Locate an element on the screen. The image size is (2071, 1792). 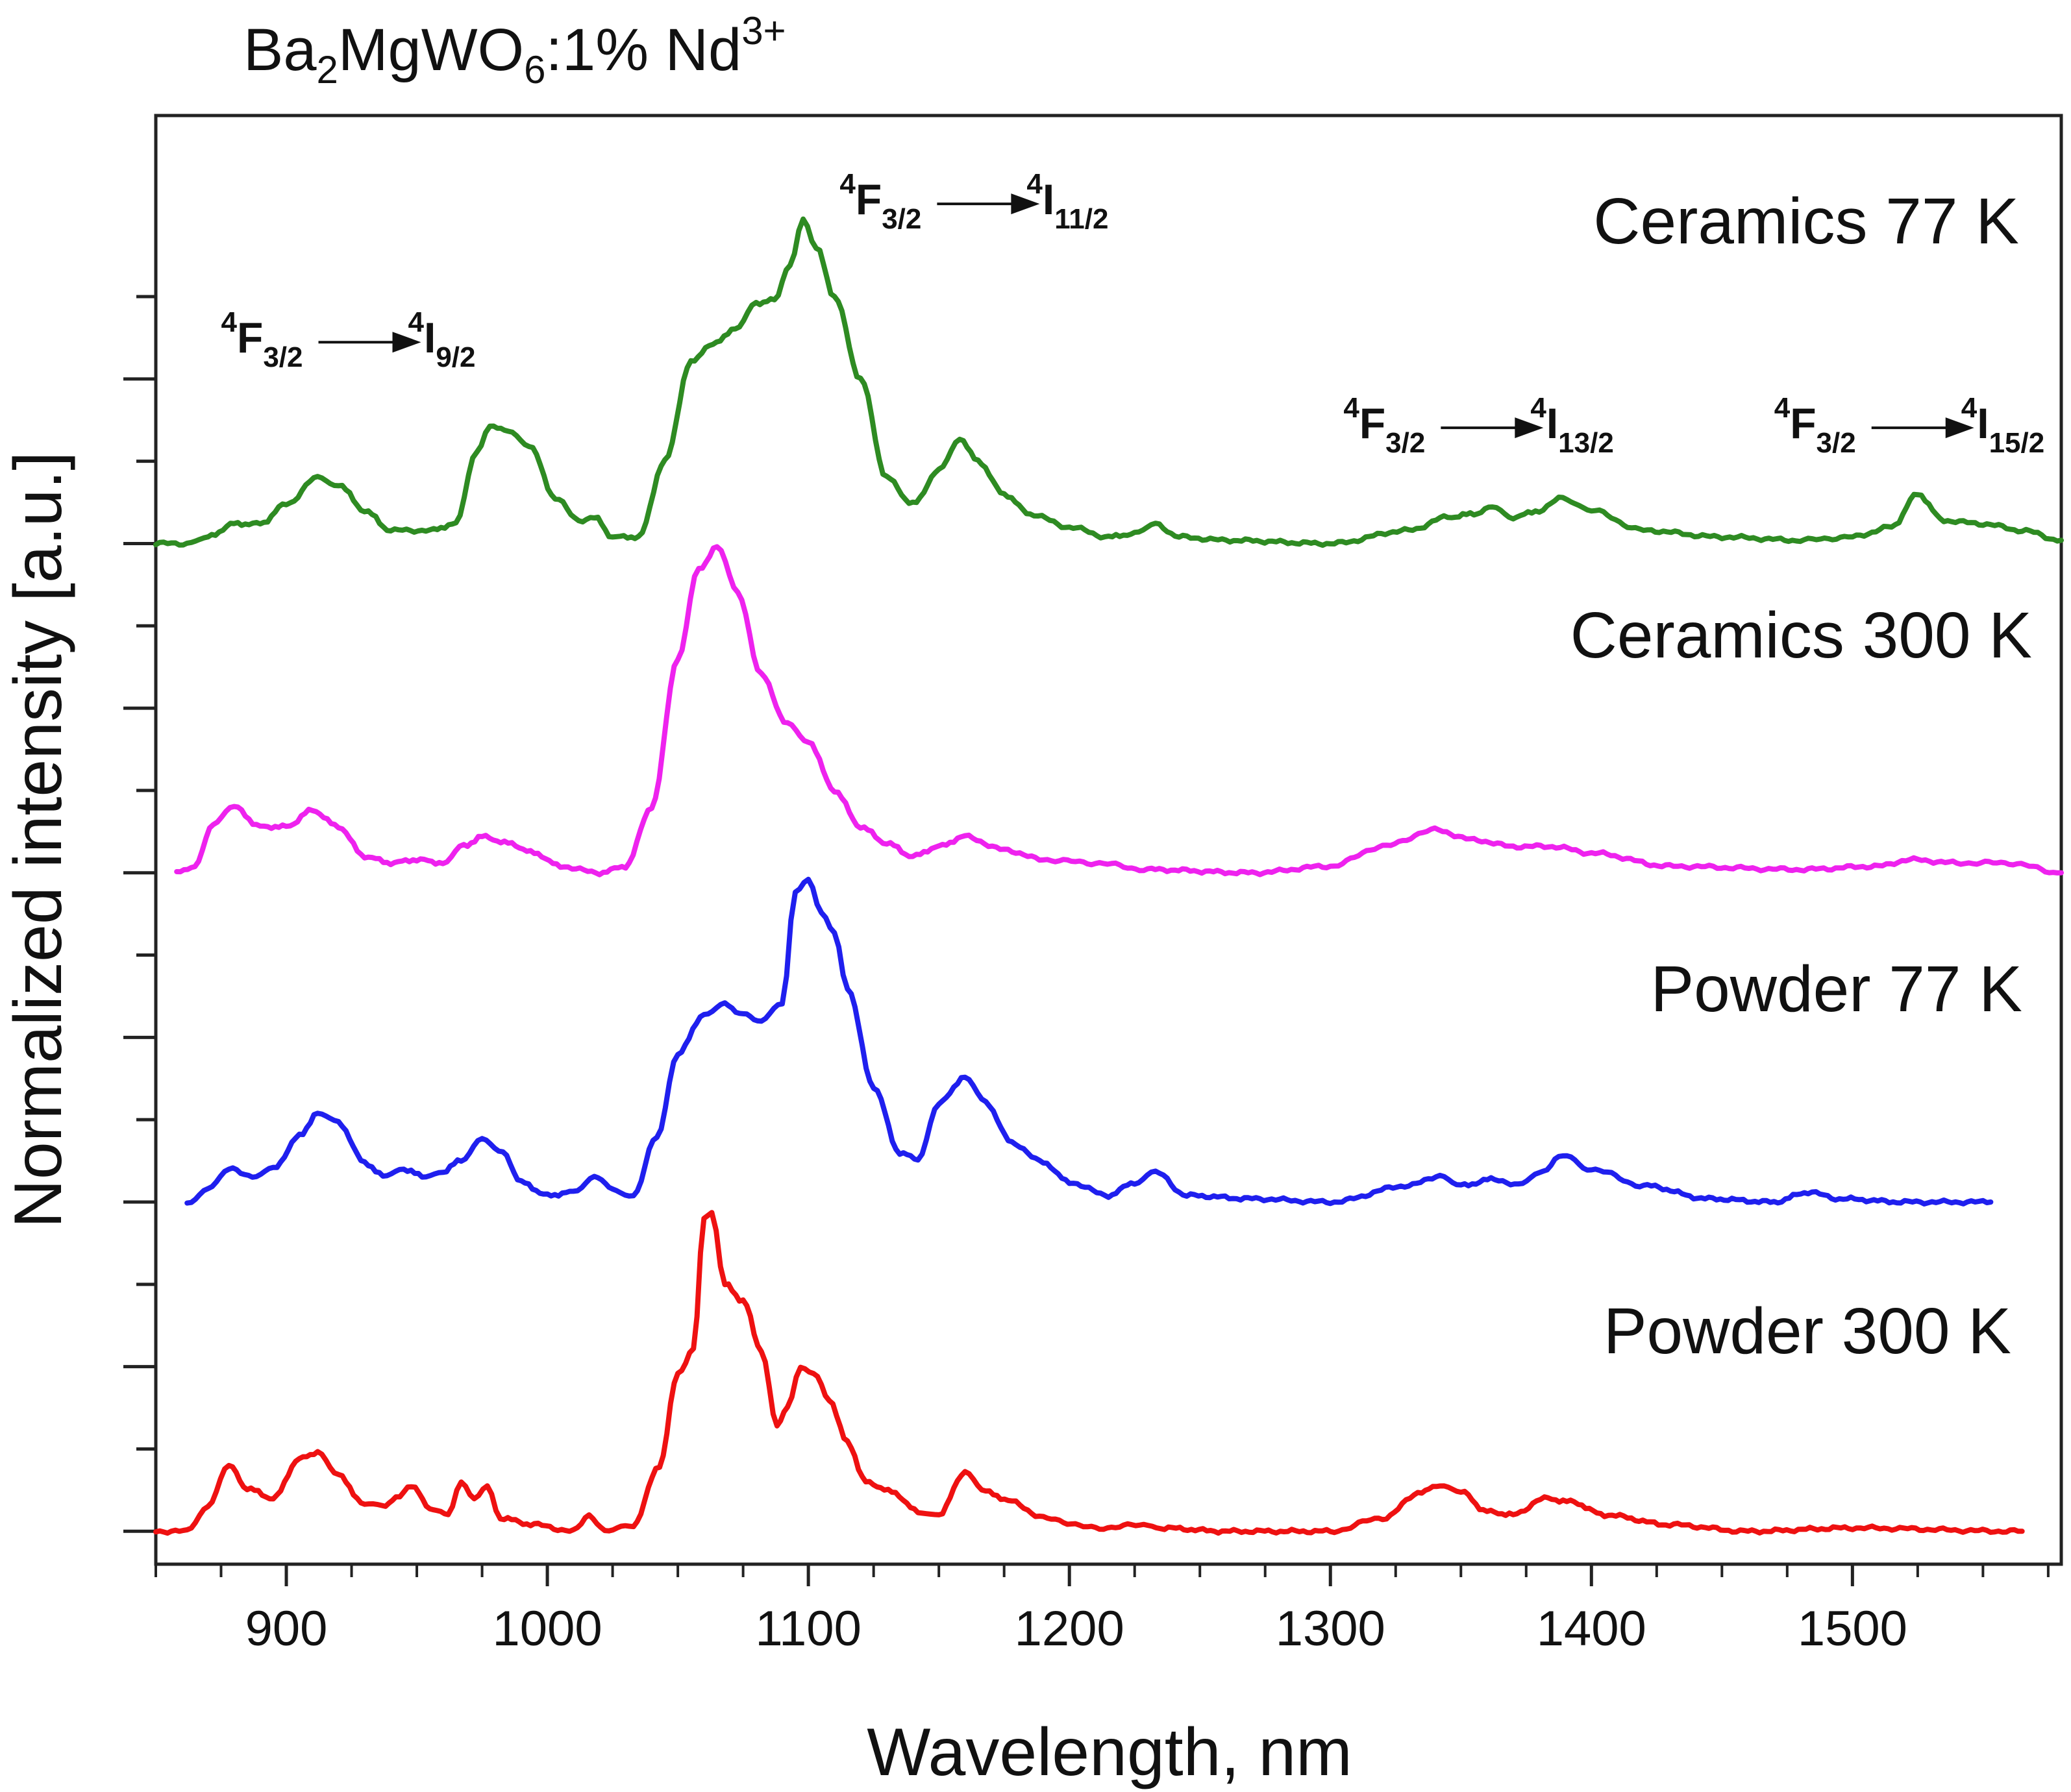
annotation-right: 4I13/2 is located at coordinates (1571, 425).